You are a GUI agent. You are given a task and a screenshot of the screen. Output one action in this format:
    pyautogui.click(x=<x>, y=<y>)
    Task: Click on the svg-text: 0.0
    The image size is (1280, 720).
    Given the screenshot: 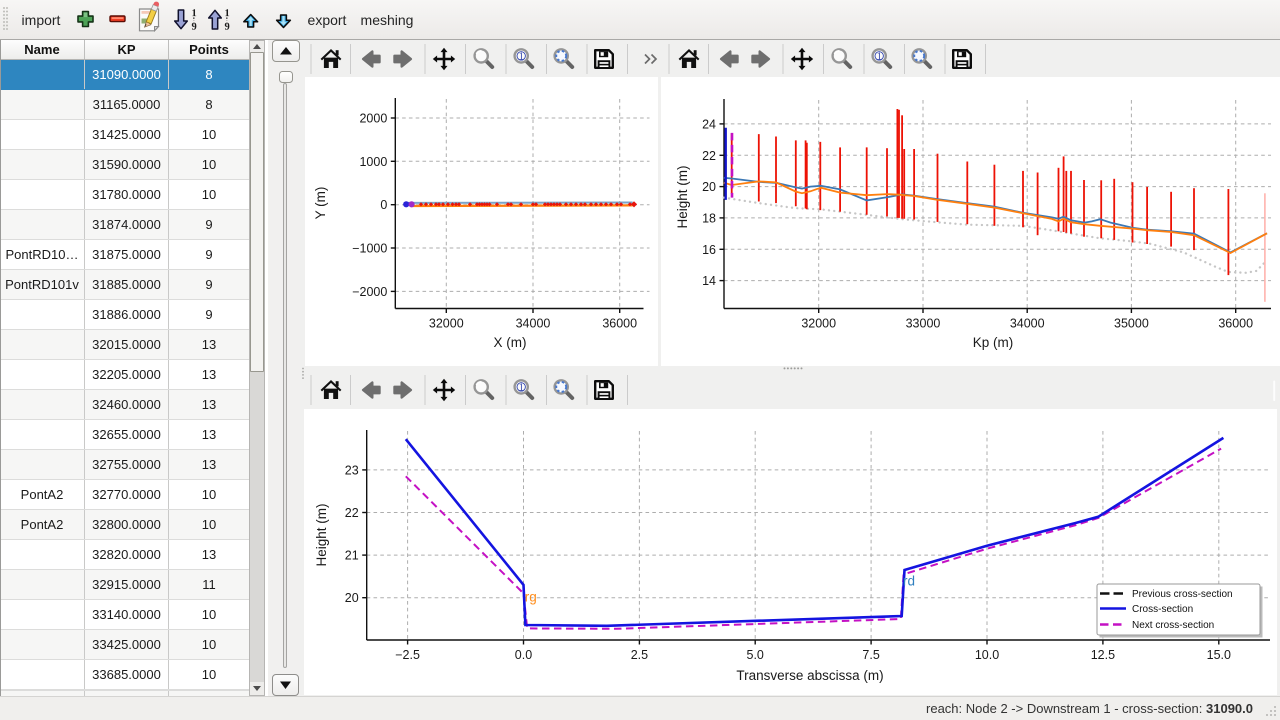 What is the action you would take?
    pyautogui.click(x=523, y=655)
    